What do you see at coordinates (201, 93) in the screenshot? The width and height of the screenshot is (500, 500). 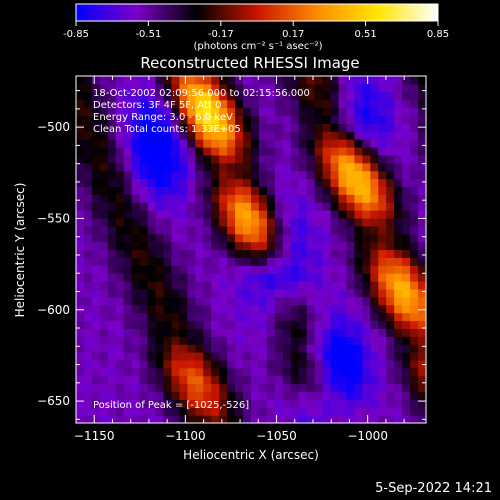 I see `annotation-line: 18-Oct-2002 02:09:56.000 to 02:15:56.000` at bounding box center [201, 93].